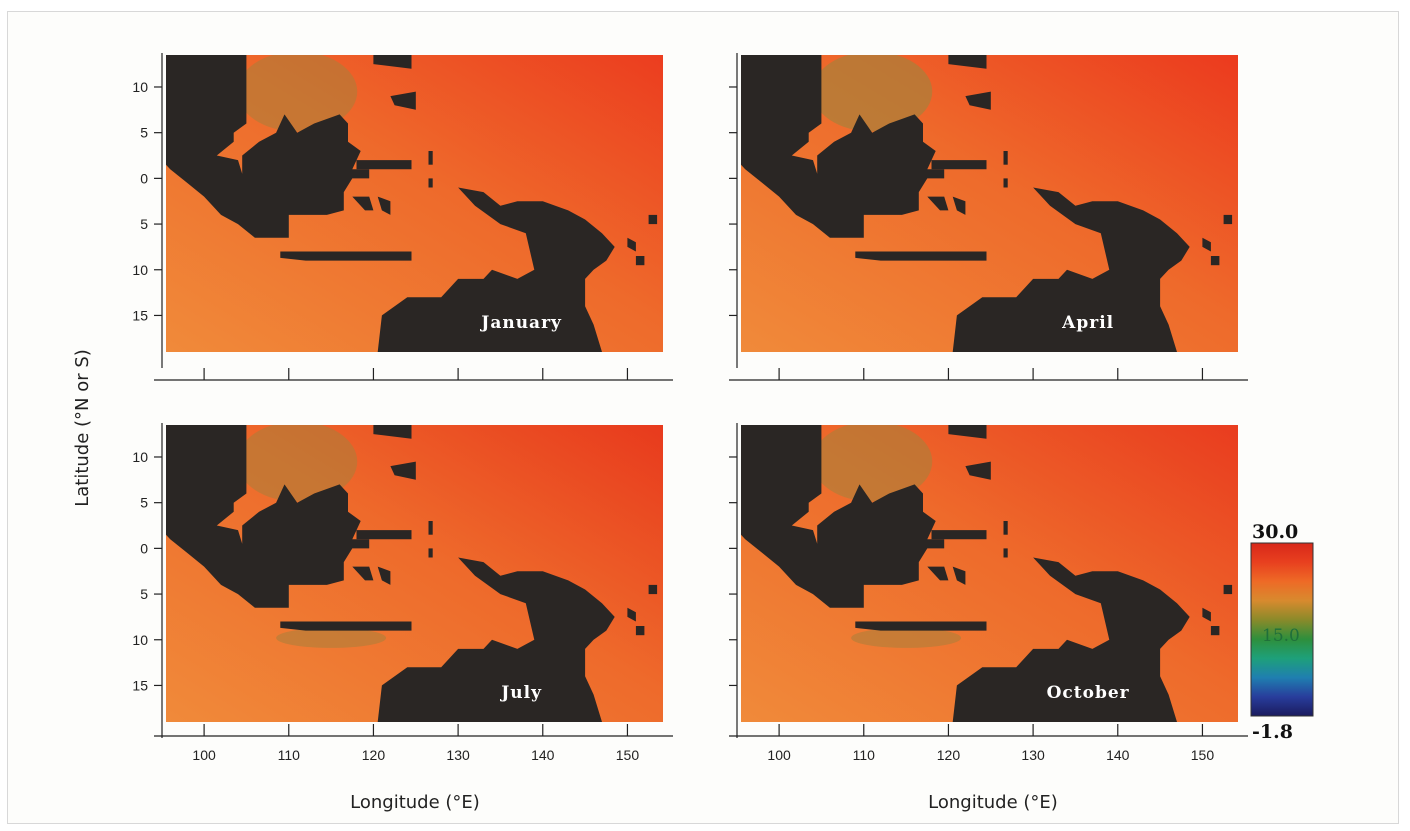  I want to click on panel-title: January, so click(520, 323).